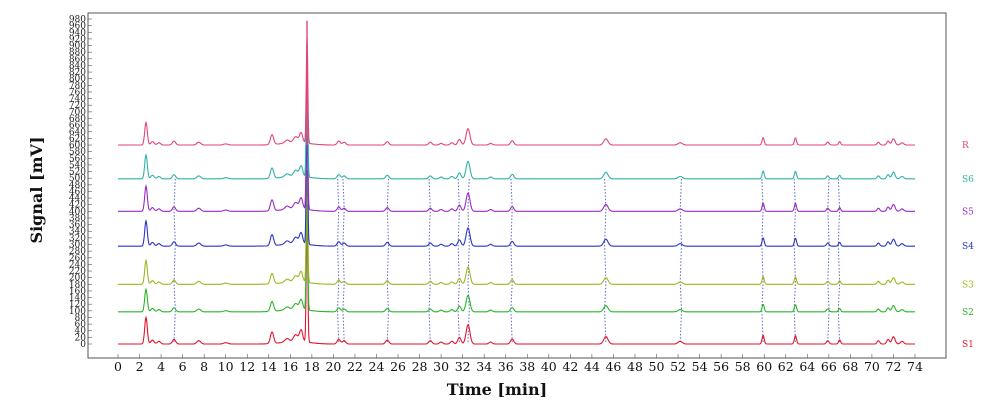 The image size is (1000, 405). Describe the element at coordinates (77, 219) in the screenshot. I see `y-tick-label: 380` at that location.